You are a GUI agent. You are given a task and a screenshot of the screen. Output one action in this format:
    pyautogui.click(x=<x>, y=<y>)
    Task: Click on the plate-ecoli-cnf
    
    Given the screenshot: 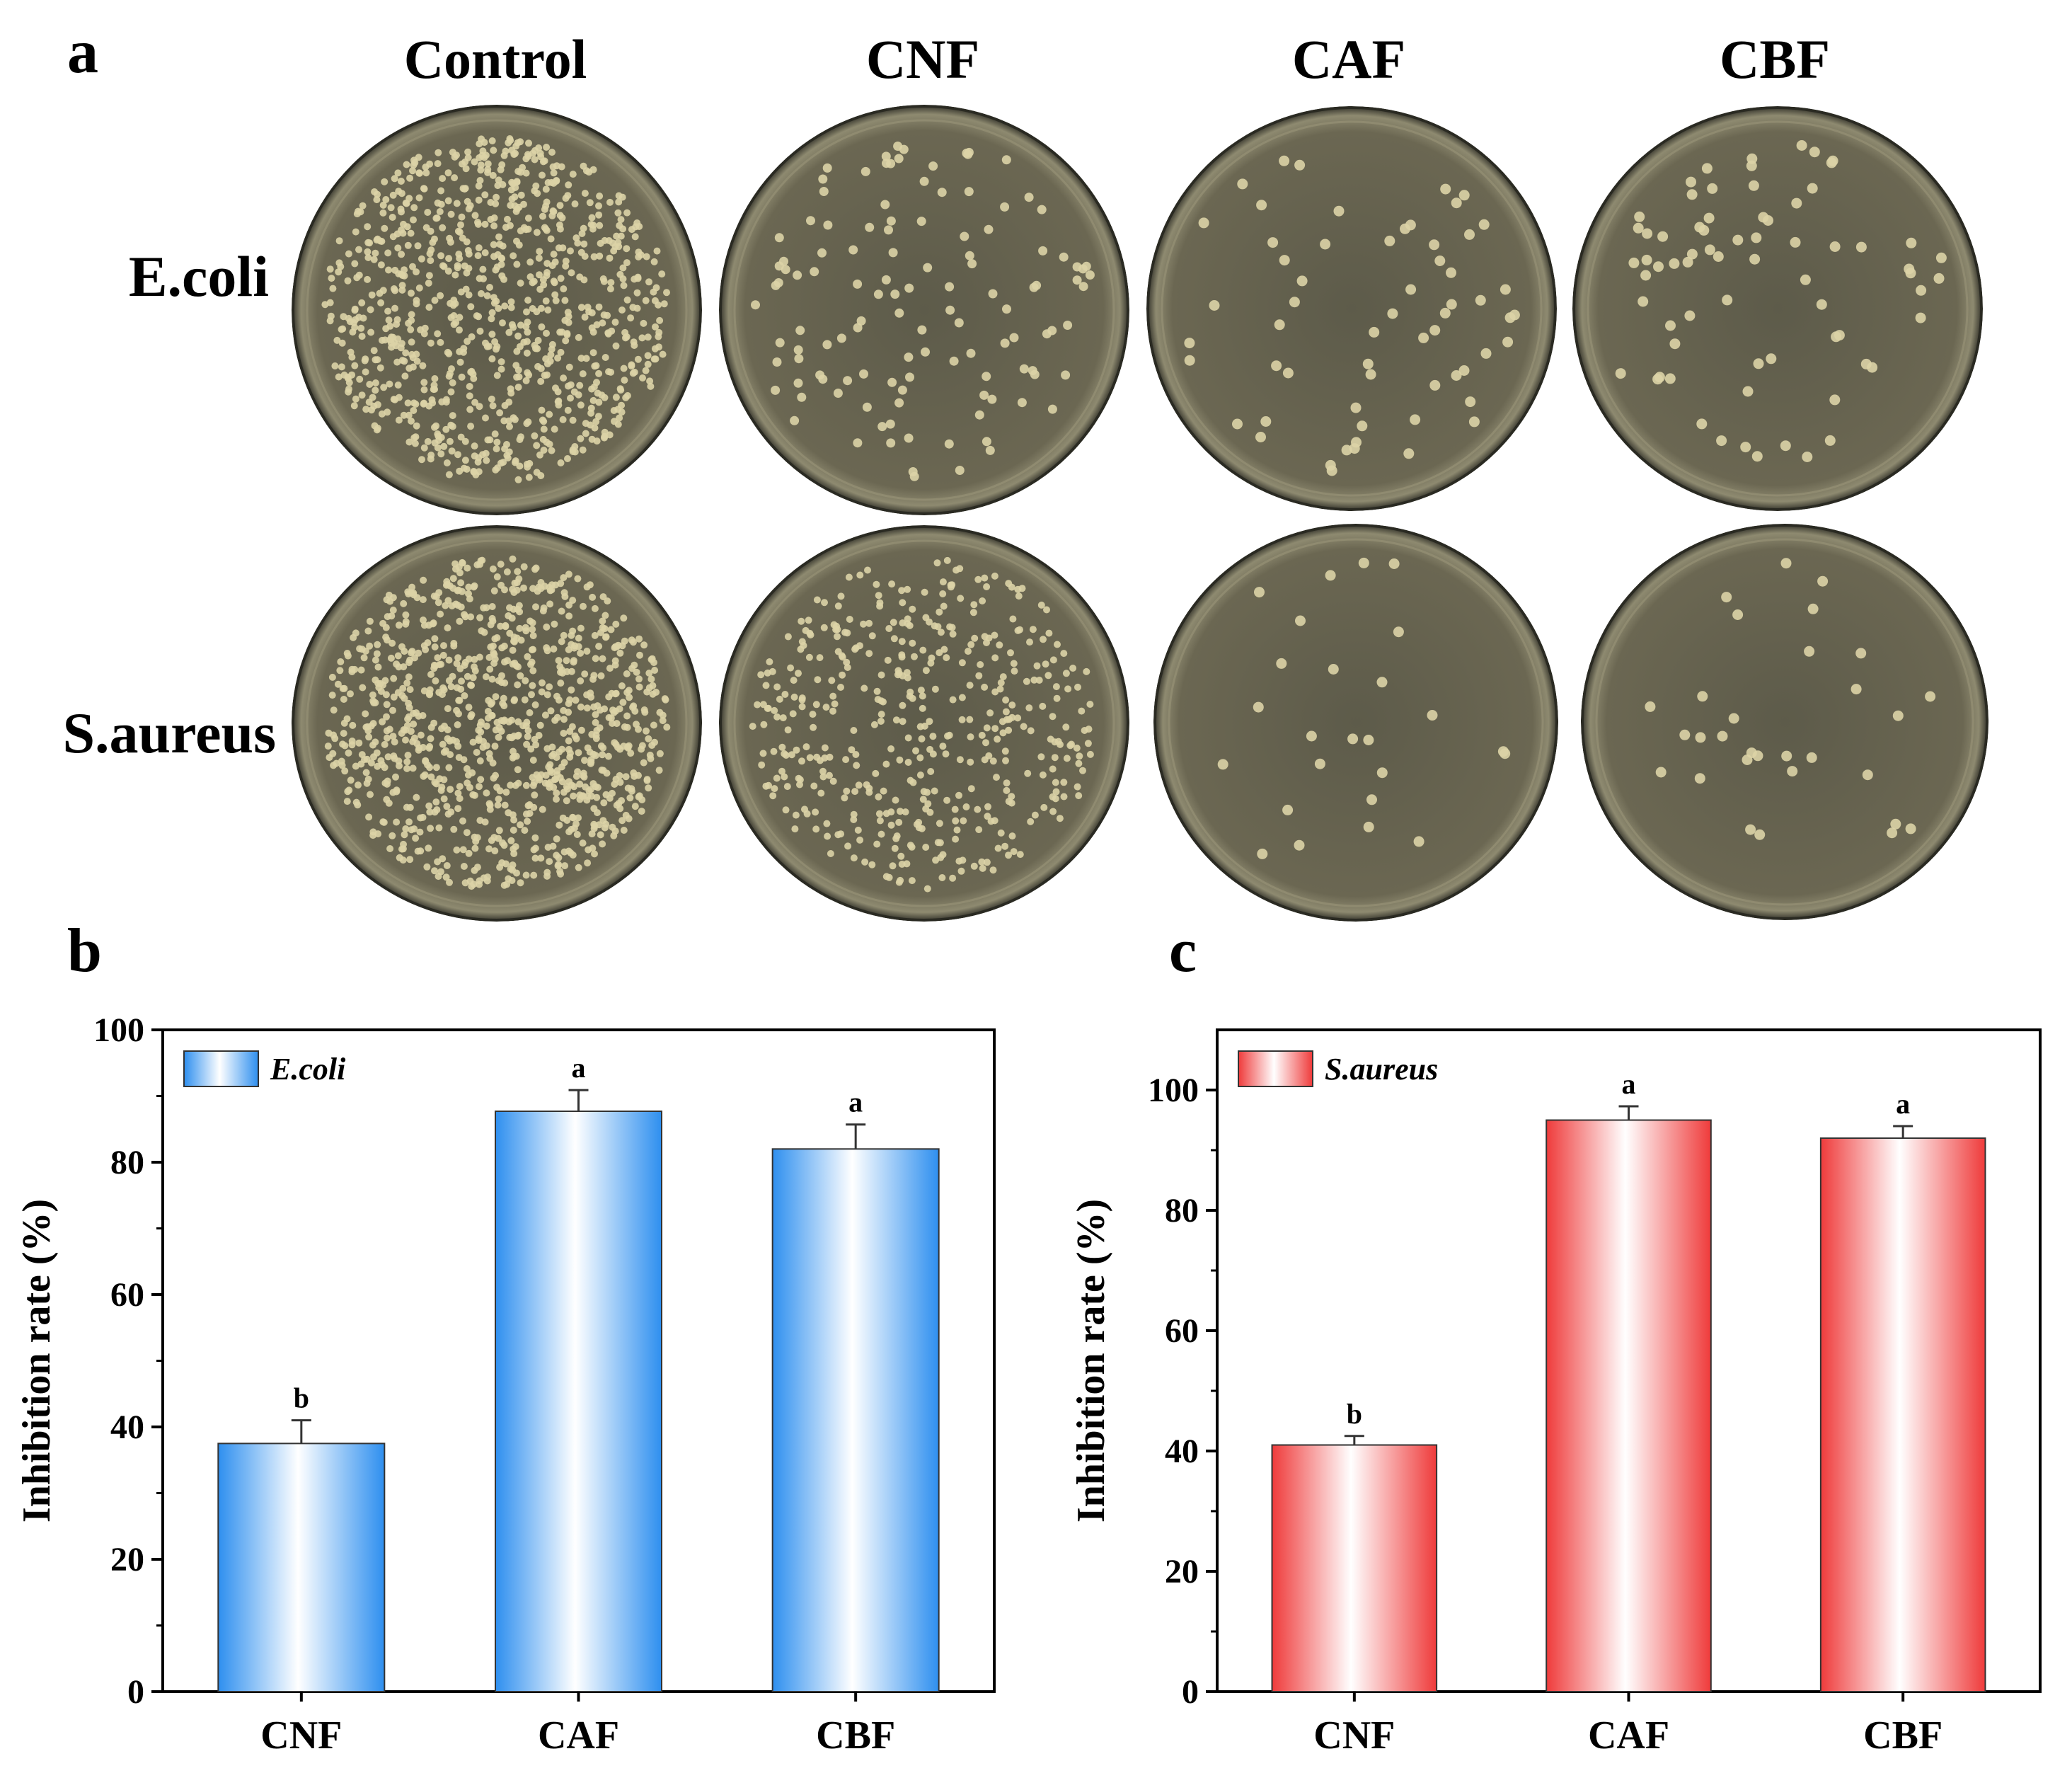 What is the action you would take?
    pyautogui.click(x=924, y=310)
    